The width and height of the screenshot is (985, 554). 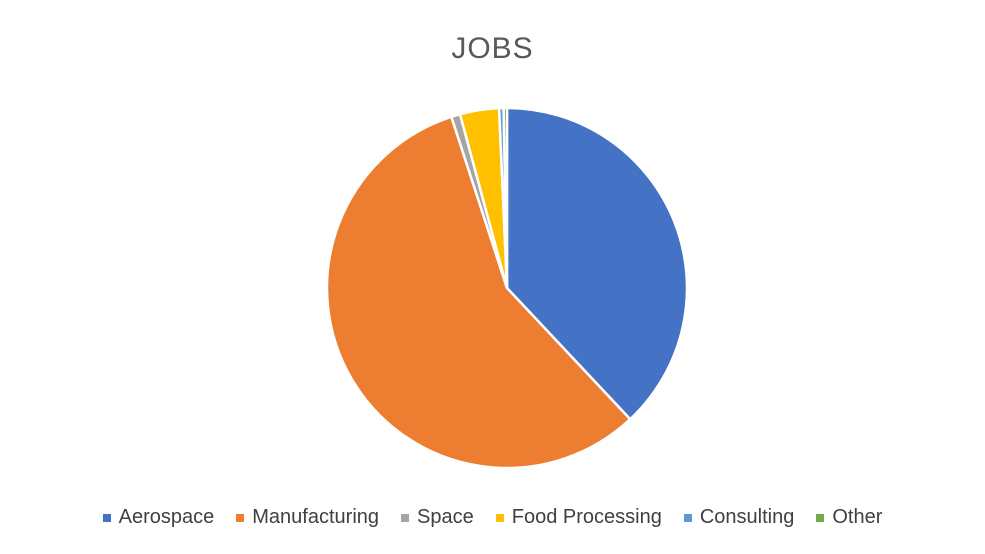 I want to click on pie-slice-other, so click(x=505, y=198).